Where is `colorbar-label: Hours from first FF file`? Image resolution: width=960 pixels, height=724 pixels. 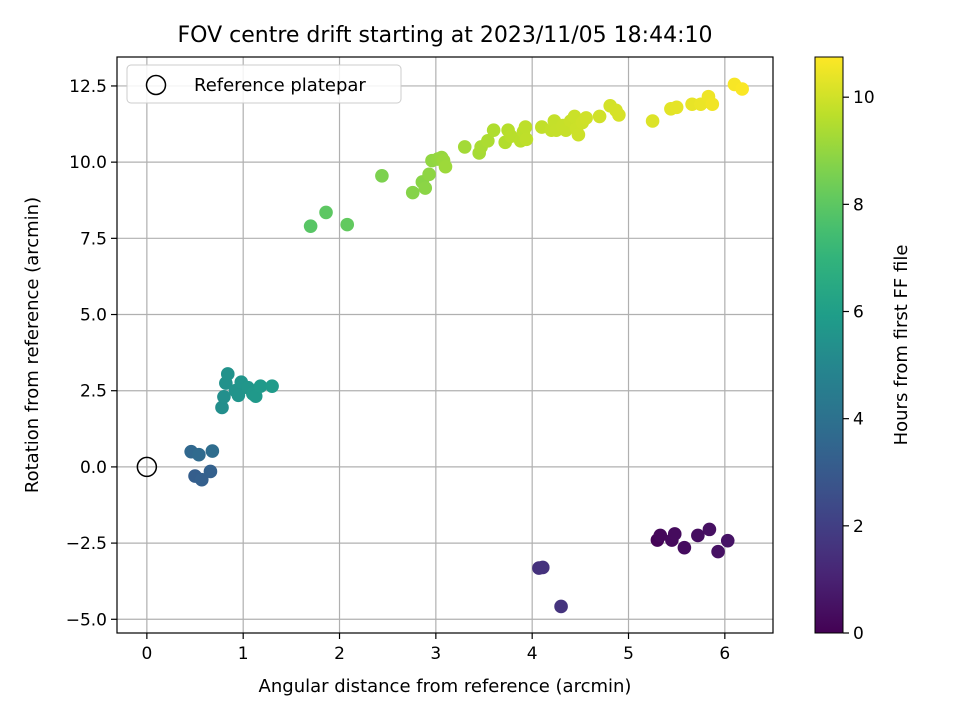
colorbar-label: Hours from first FF file is located at coordinates (901, 345).